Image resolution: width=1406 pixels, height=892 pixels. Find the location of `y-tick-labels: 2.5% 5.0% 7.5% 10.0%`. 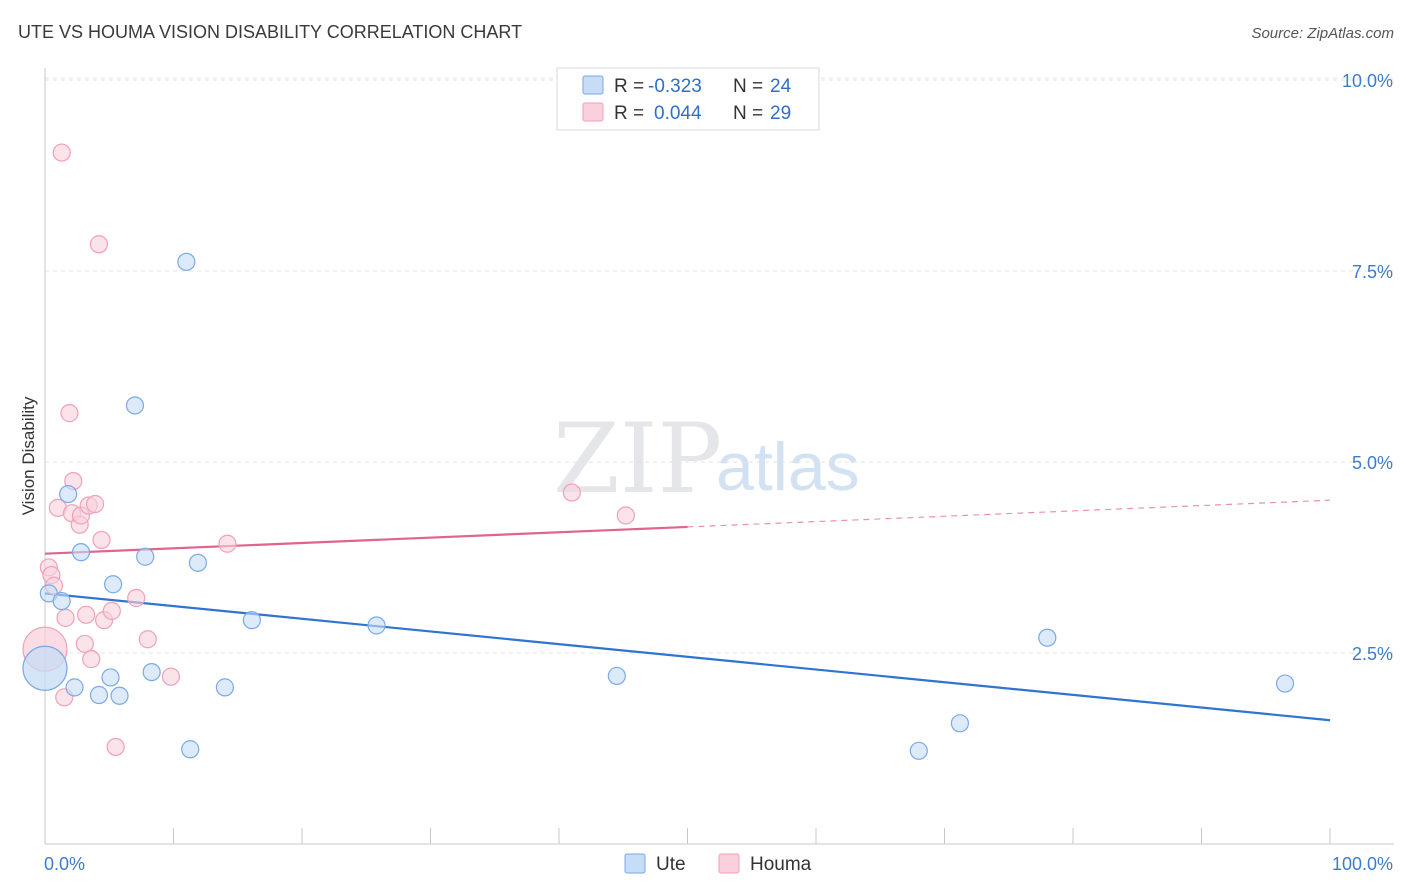

y-tick-labels: 2.5% 5.0% 7.5% 10.0% is located at coordinates (1367, 367).